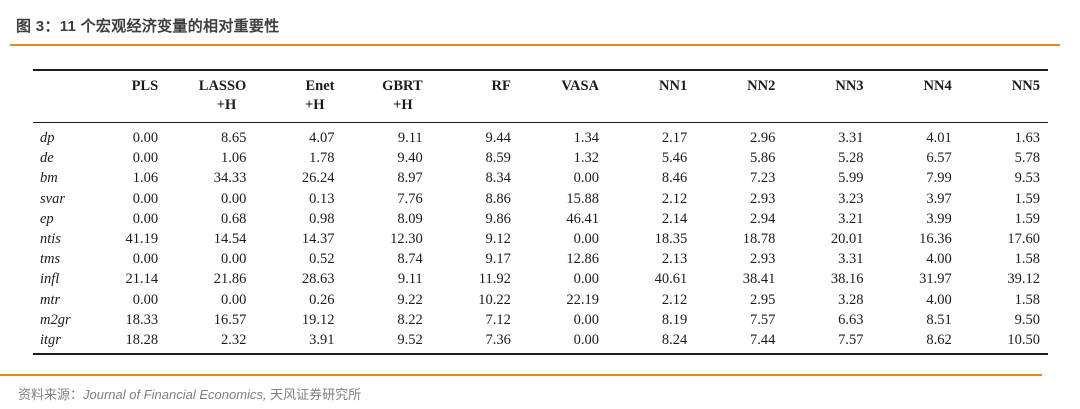 Image resolution: width=1080 pixels, height=409 pixels. Describe the element at coordinates (318, 319) in the screenshot. I see `table-cell: 19.12` at that location.